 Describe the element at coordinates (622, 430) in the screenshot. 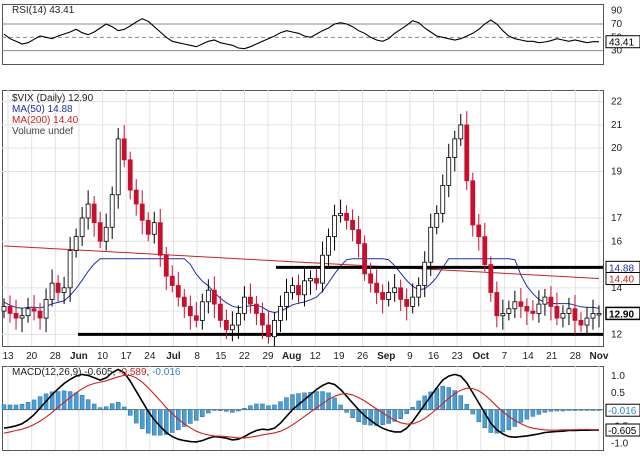

I see `macd-badge-box` at that location.